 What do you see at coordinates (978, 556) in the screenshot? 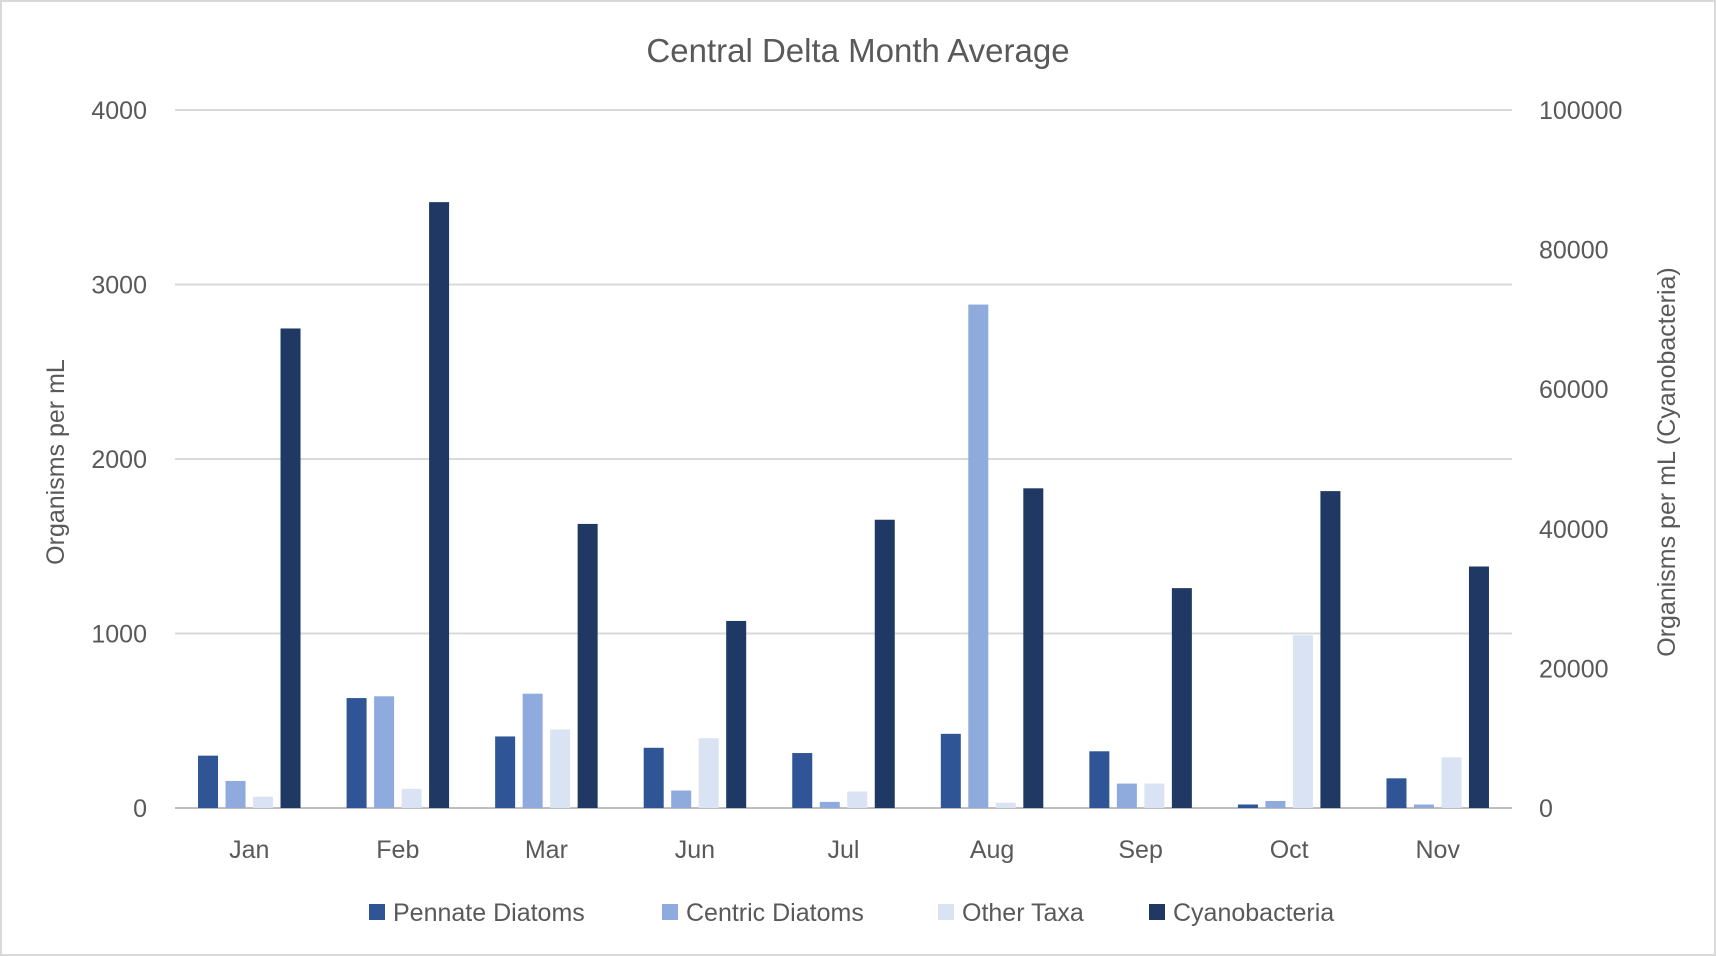
I see `bar-centric-diatoms-aug` at bounding box center [978, 556].